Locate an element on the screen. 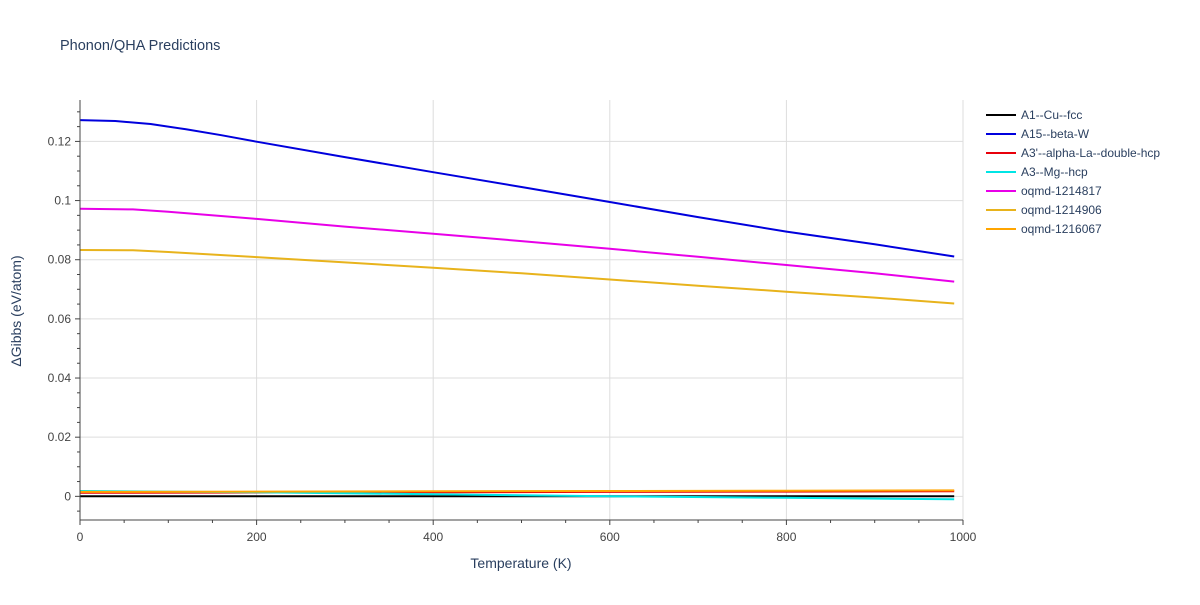  legend-label: oqmd-1214906 is located at coordinates (1061, 210).